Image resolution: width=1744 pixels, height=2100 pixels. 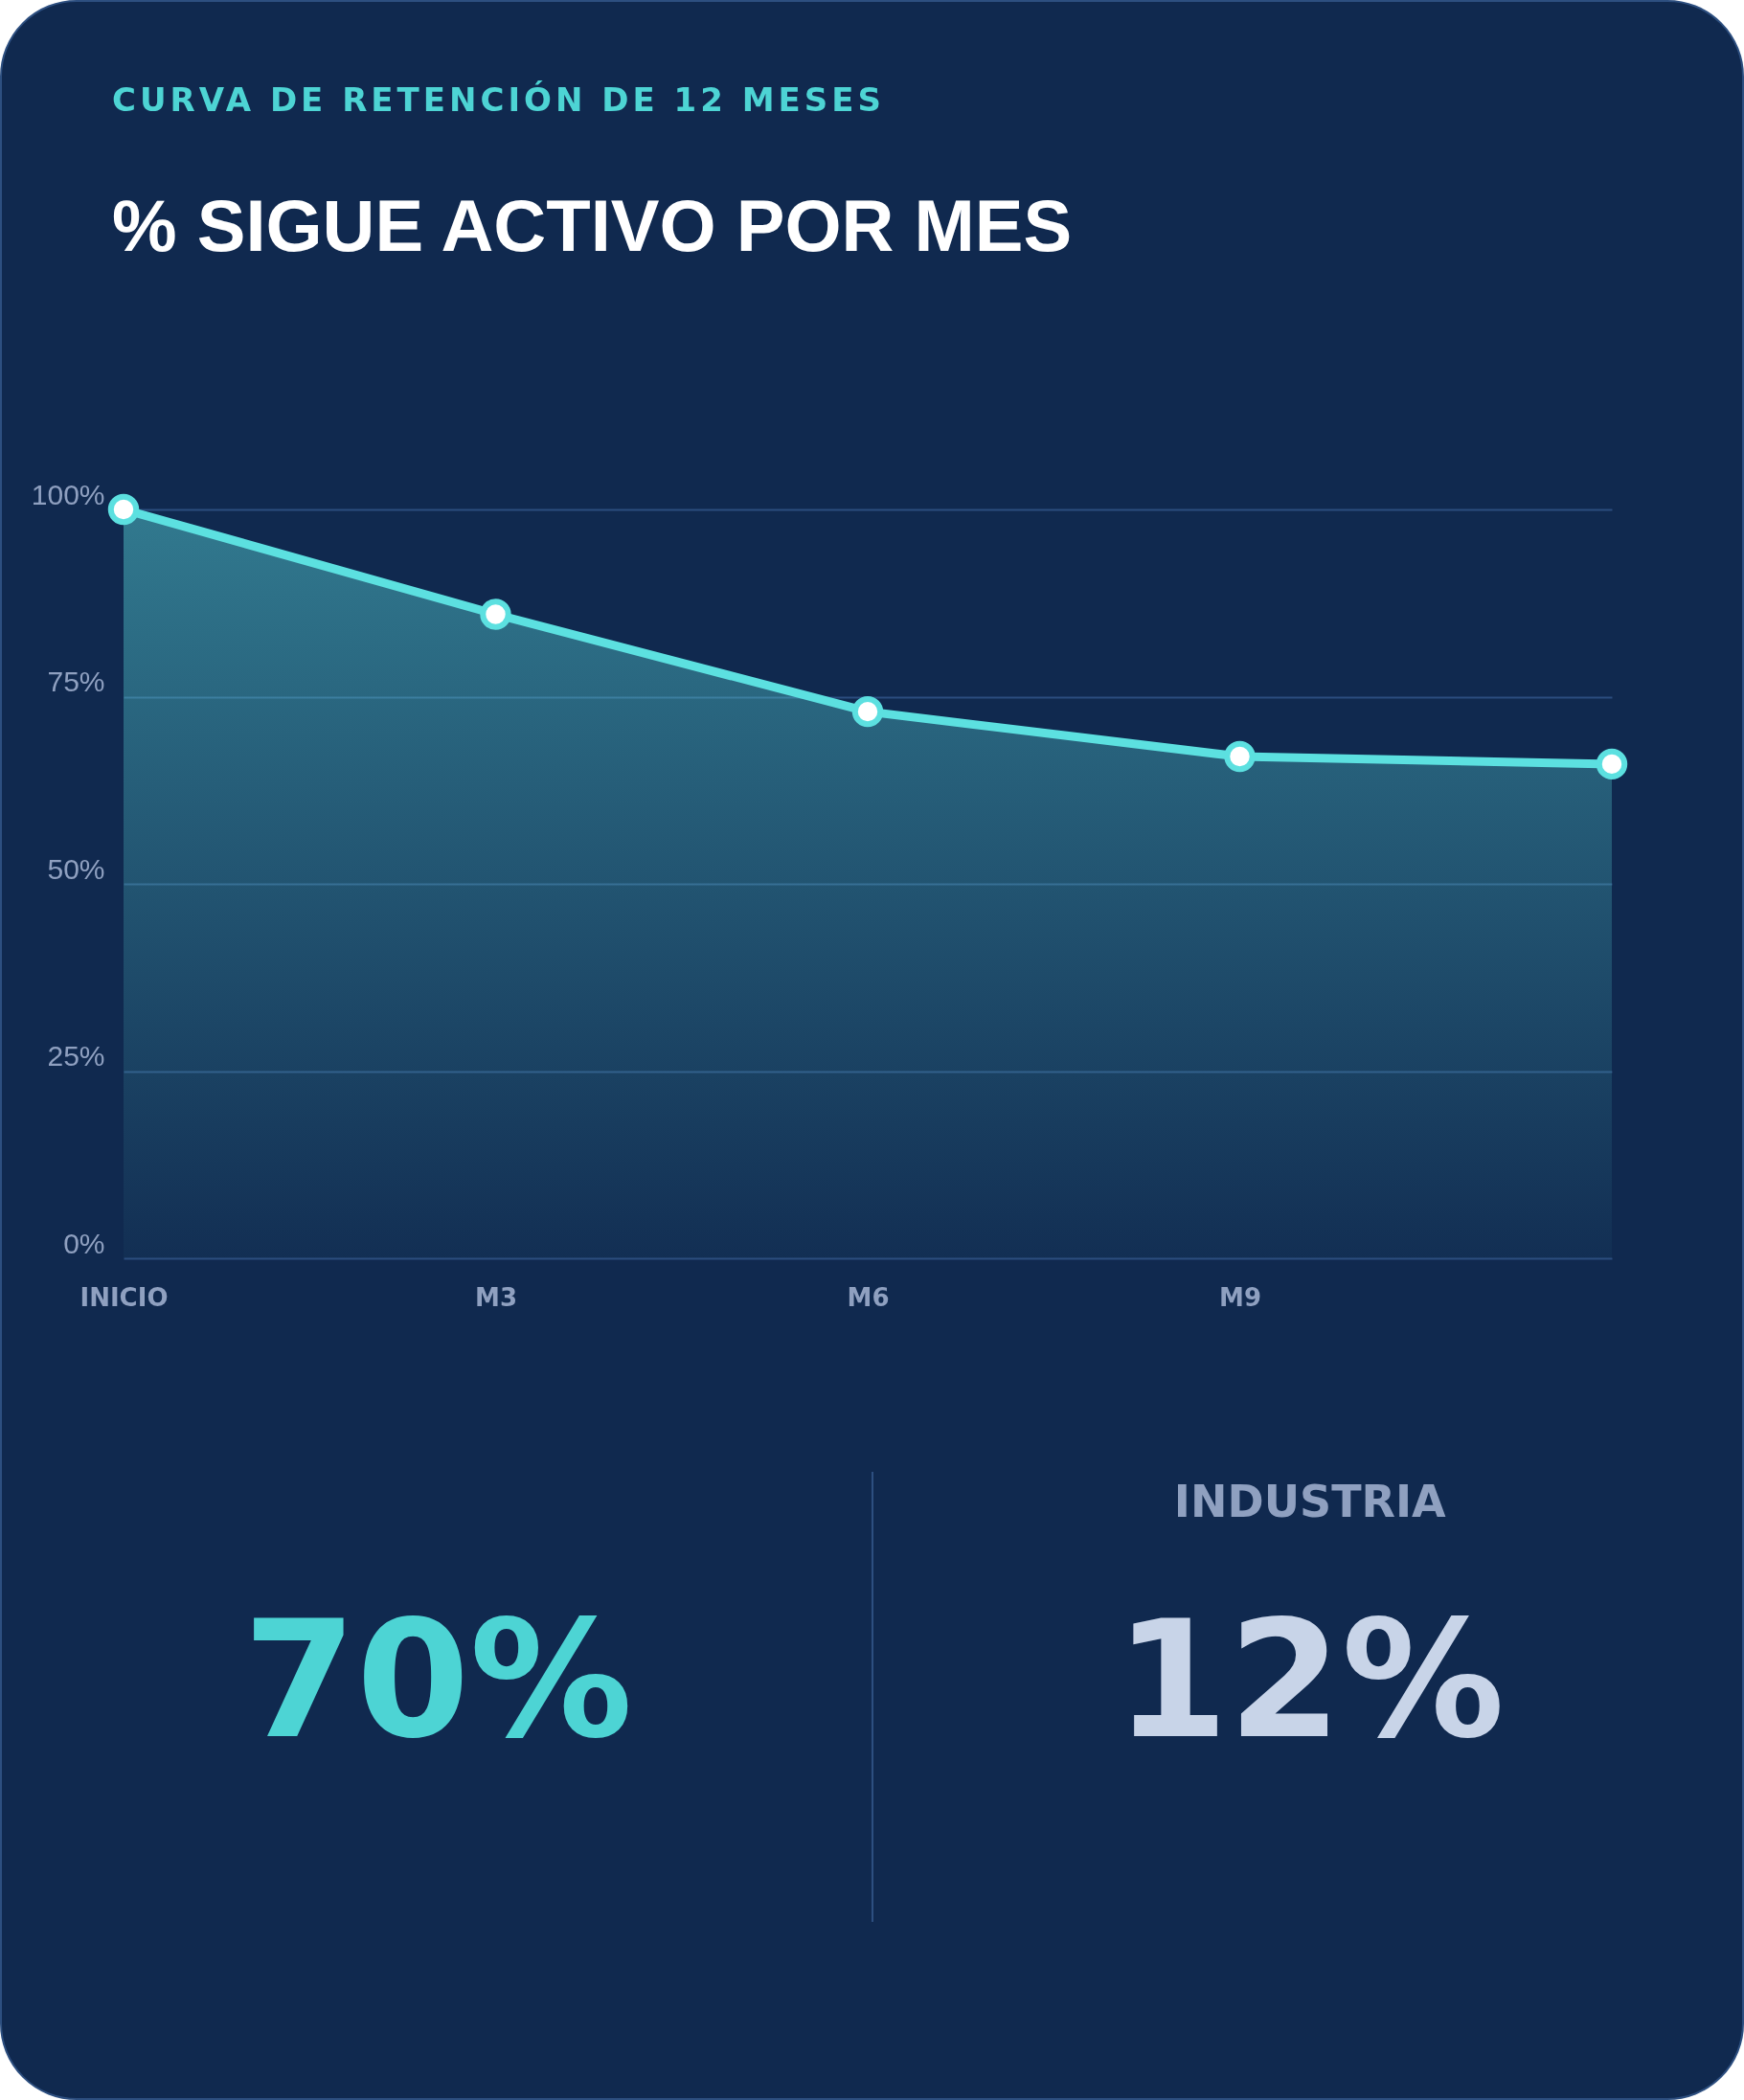 What do you see at coordinates (496, 1297) in the screenshot?
I see `x-tick-label: M3` at bounding box center [496, 1297].